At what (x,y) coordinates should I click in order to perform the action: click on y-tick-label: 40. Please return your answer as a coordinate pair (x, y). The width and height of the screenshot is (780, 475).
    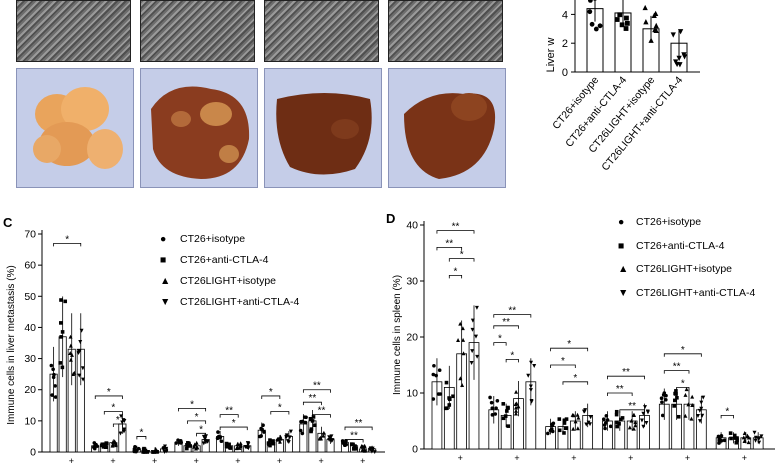
    Looking at the image, I should click on (30, 328).